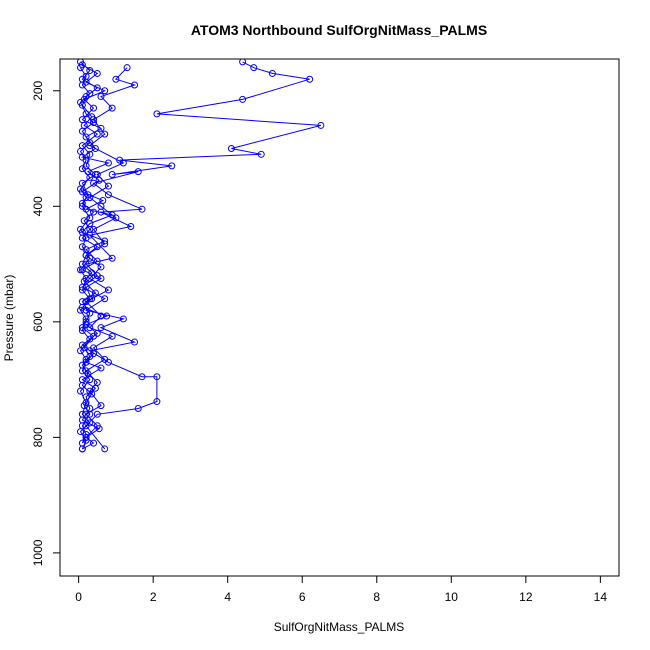 Image resolution: width=650 pixels, height=650 pixels. Describe the element at coordinates (376, 597) in the screenshot. I see `x-tick-label: 8` at that location.